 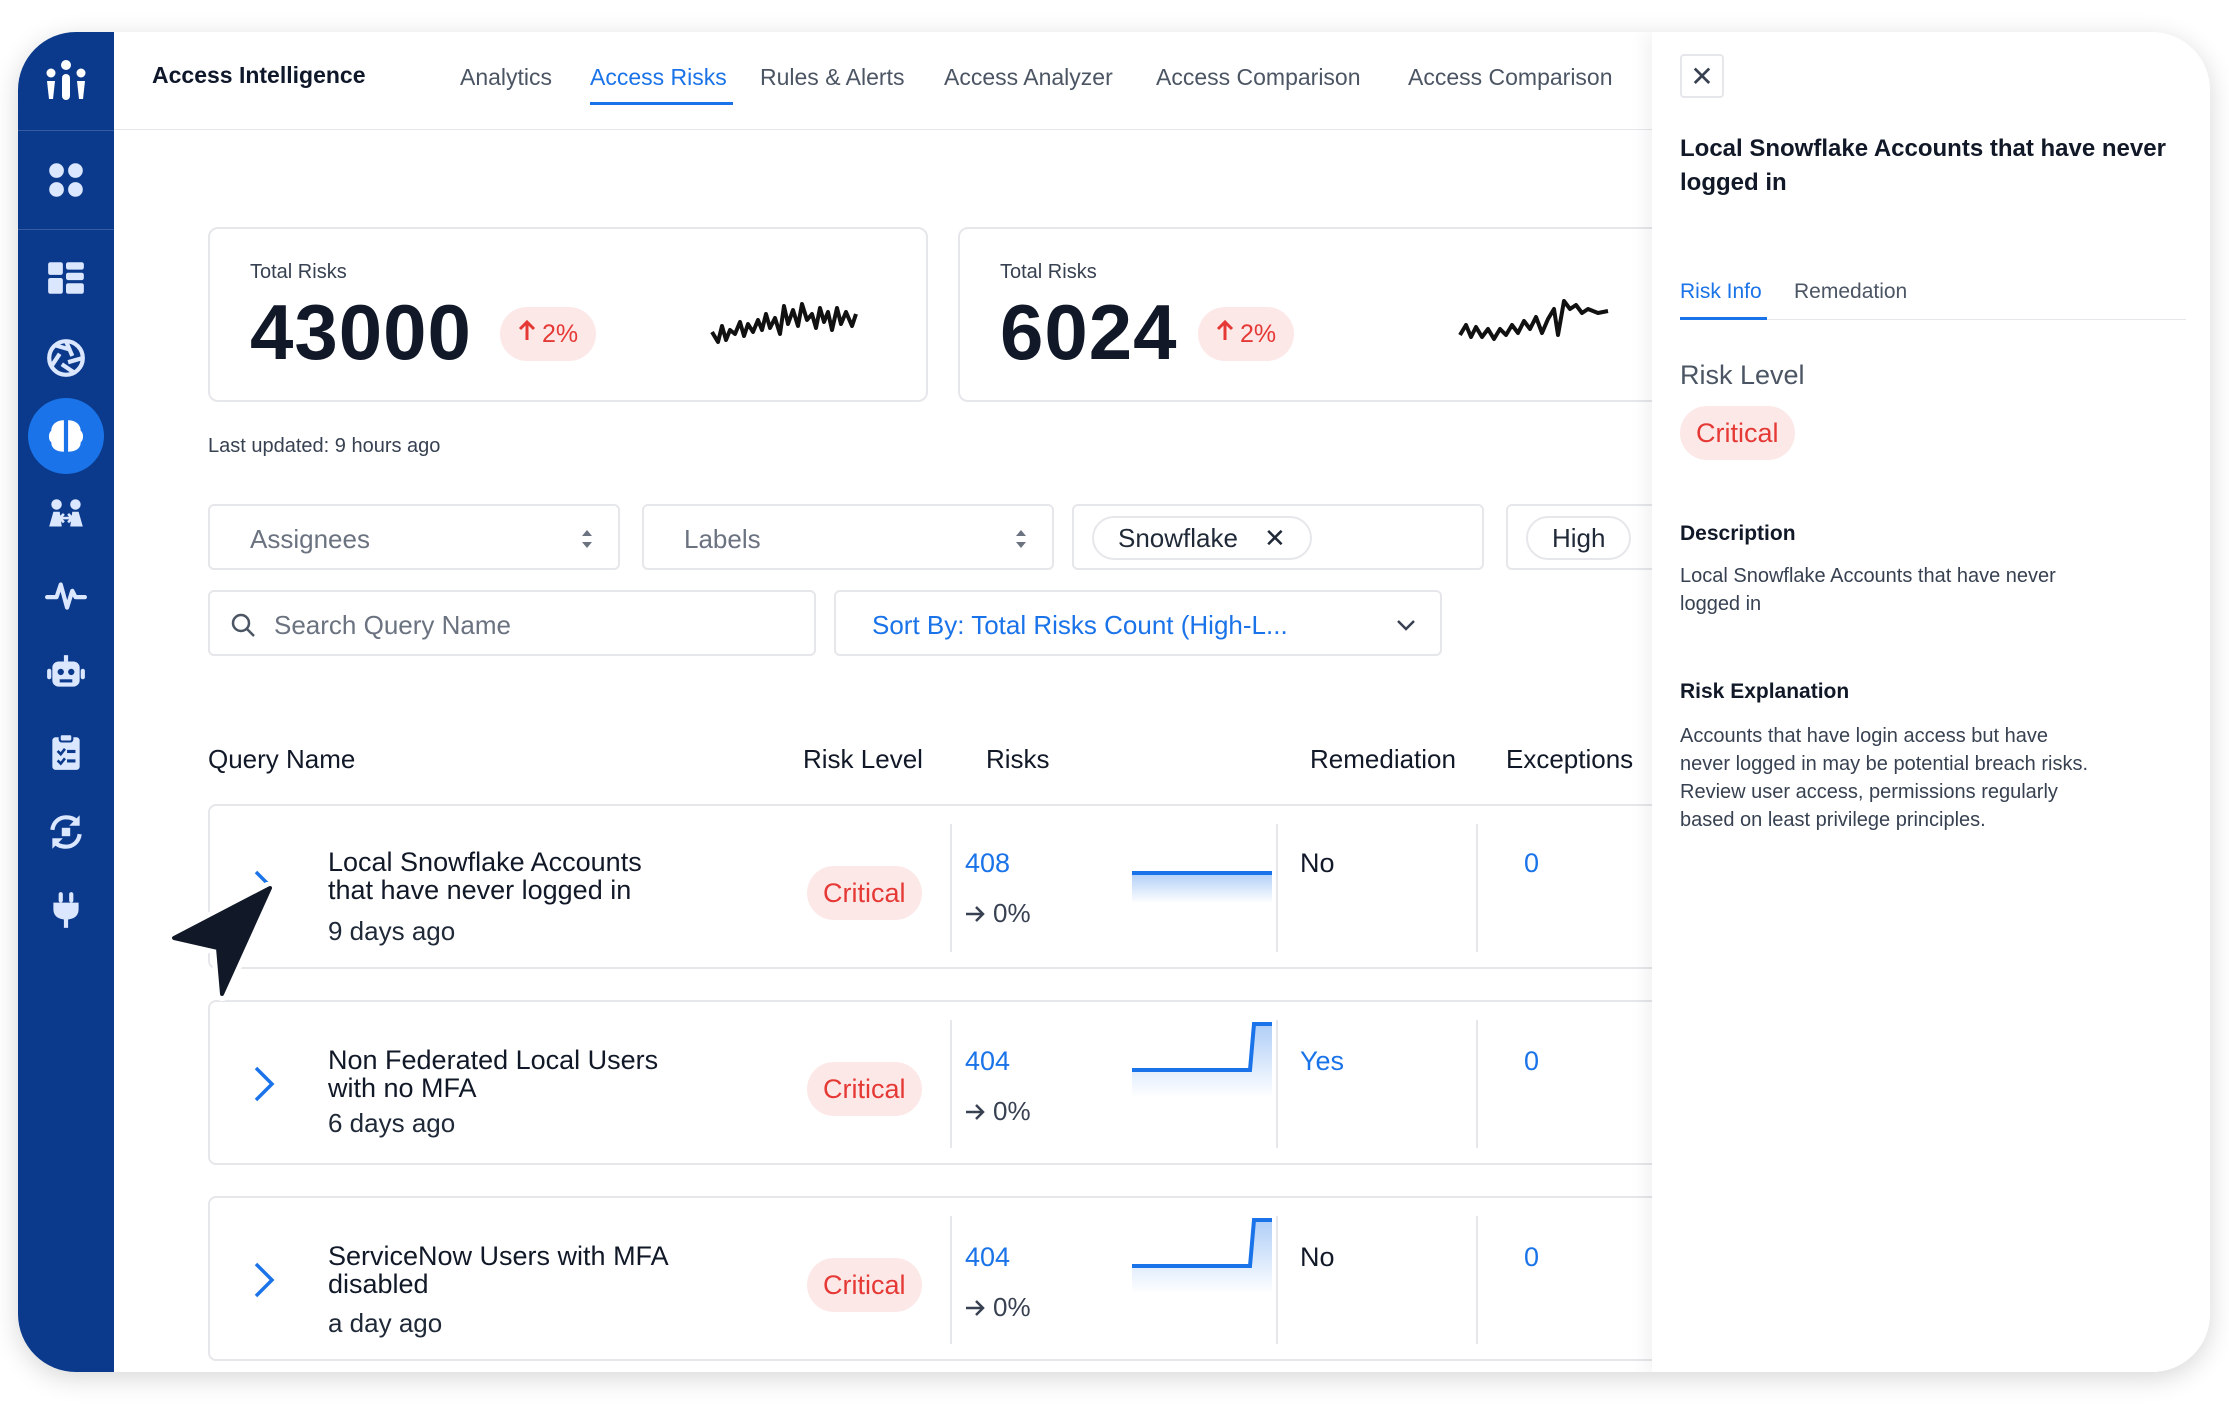 I want to click on tab-access-comparison: Access Comparison, so click(x=1258, y=77).